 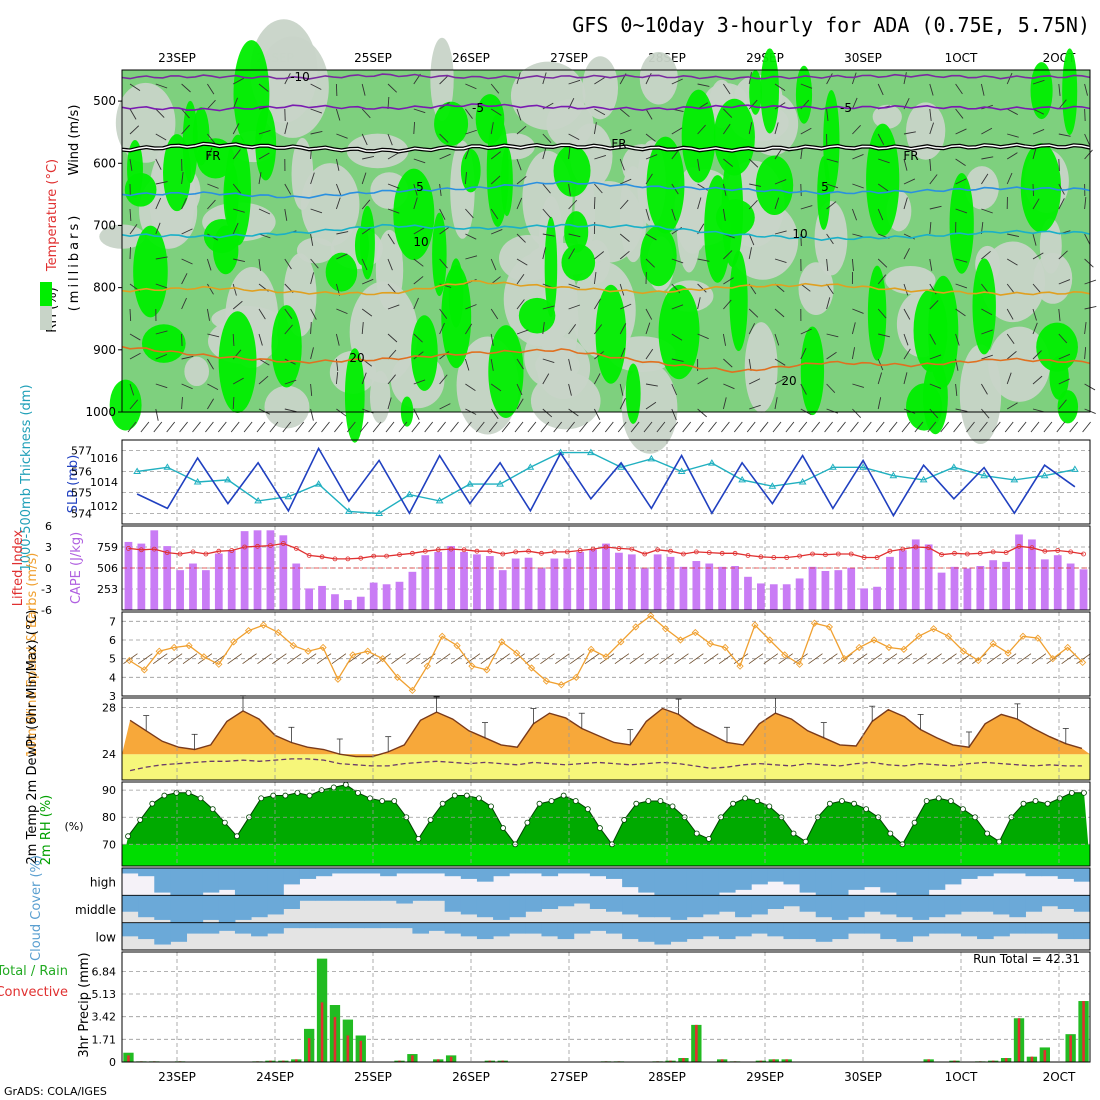 What do you see at coordinates (81, 472) in the screenshot?
I see `thickness-tick-label: 576` at bounding box center [81, 472].